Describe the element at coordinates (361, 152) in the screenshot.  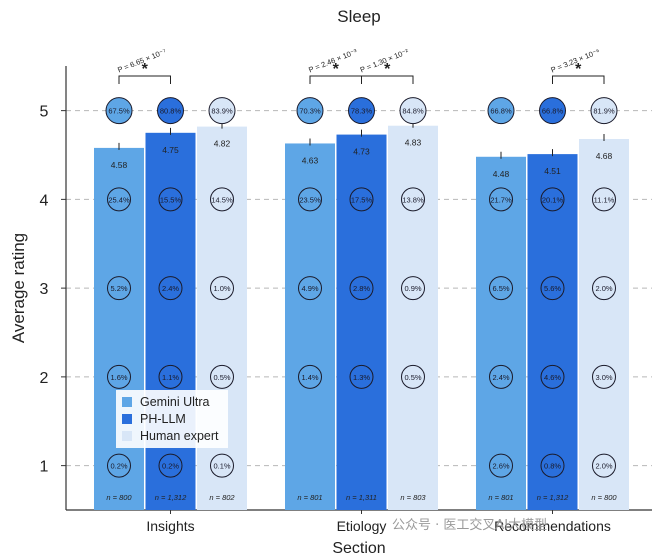
I see `data-label: 4.73` at that location.